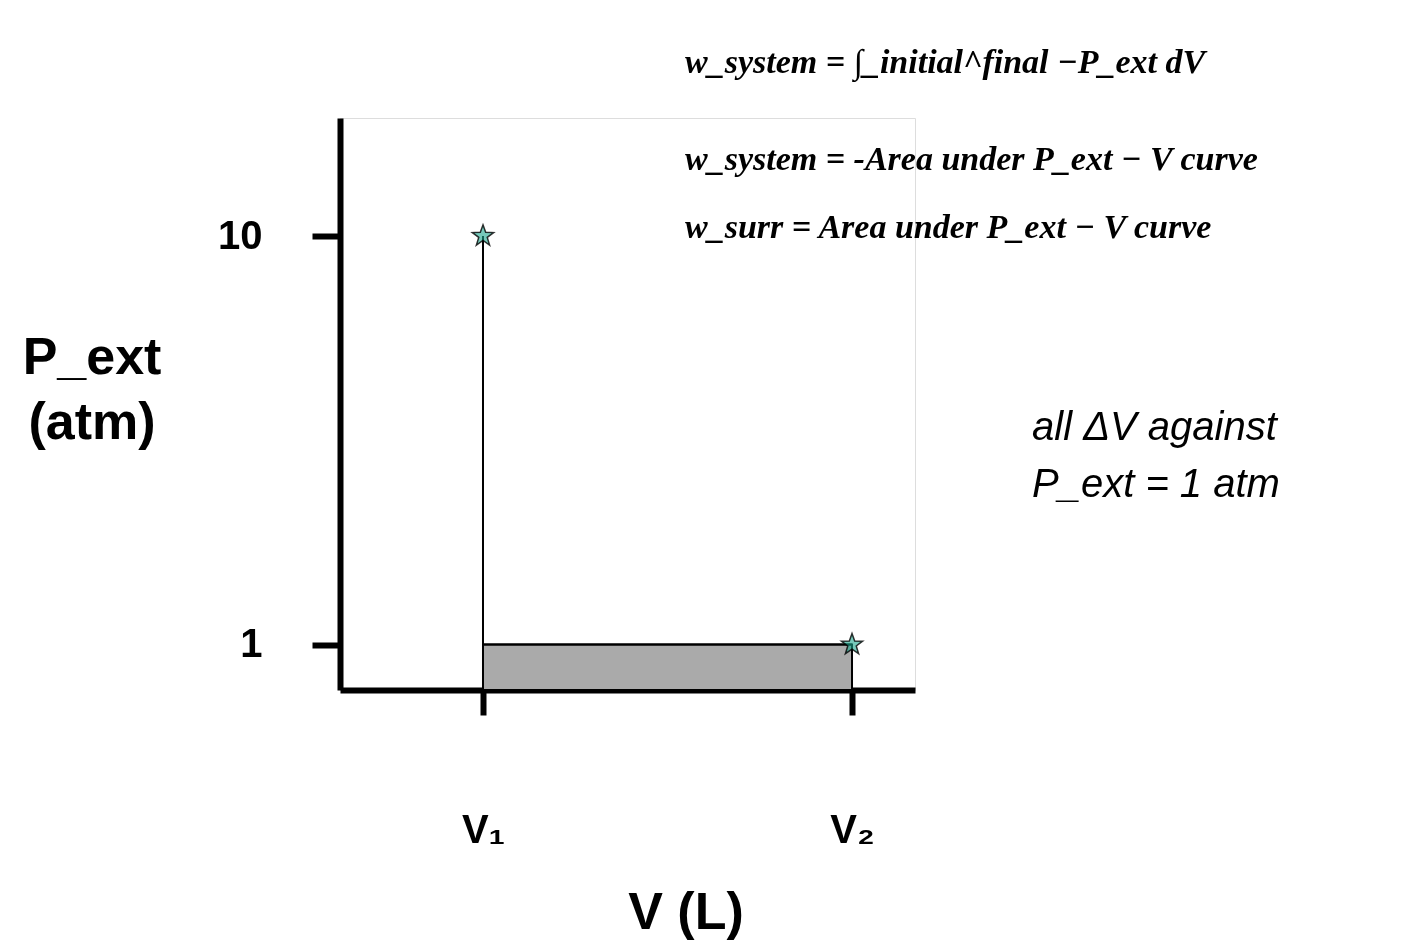 The image size is (1414, 951). I want to click on y-axis-title: P_ext (atm), so click(92, 388).